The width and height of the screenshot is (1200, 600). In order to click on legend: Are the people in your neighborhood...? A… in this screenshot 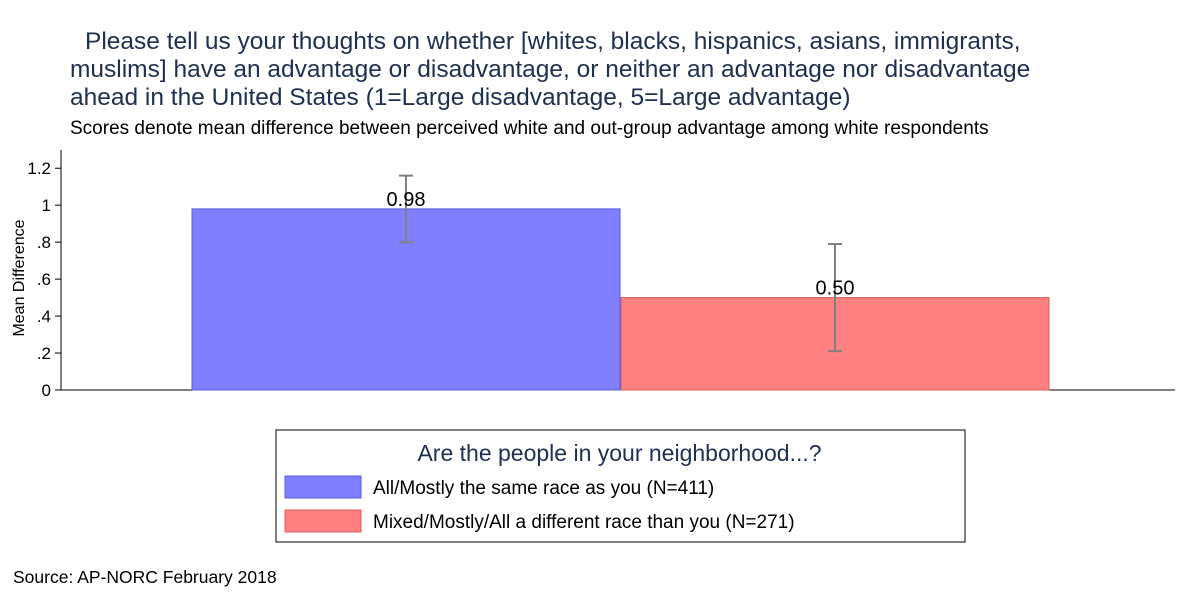, I will do `click(620, 486)`.